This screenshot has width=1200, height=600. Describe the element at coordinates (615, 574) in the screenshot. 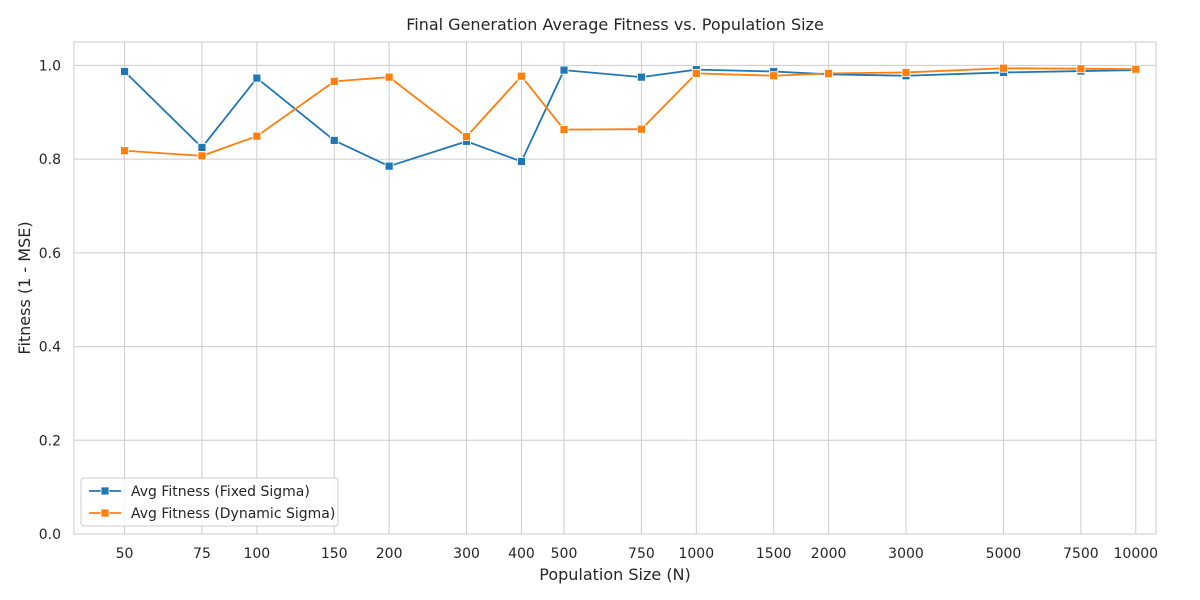

I see `x-axis-title: Population Size (N)` at that location.